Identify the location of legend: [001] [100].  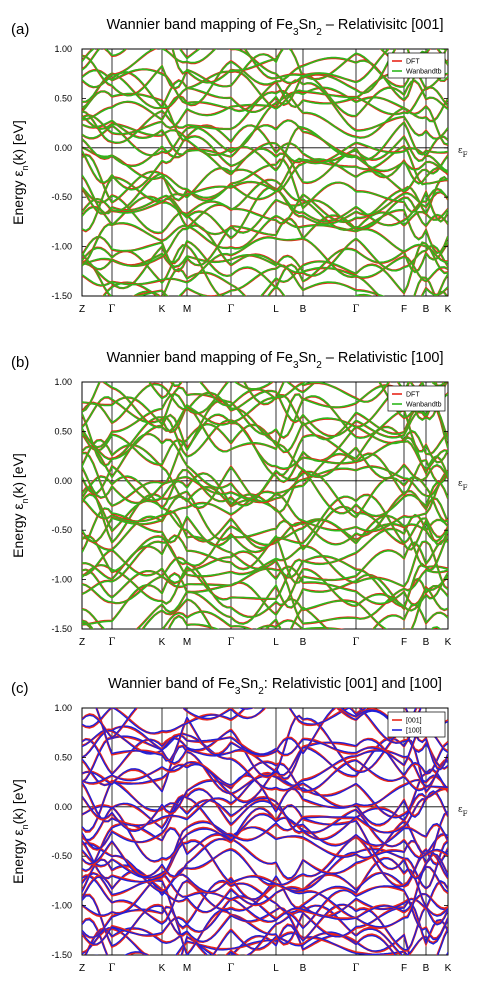
(416, 724).